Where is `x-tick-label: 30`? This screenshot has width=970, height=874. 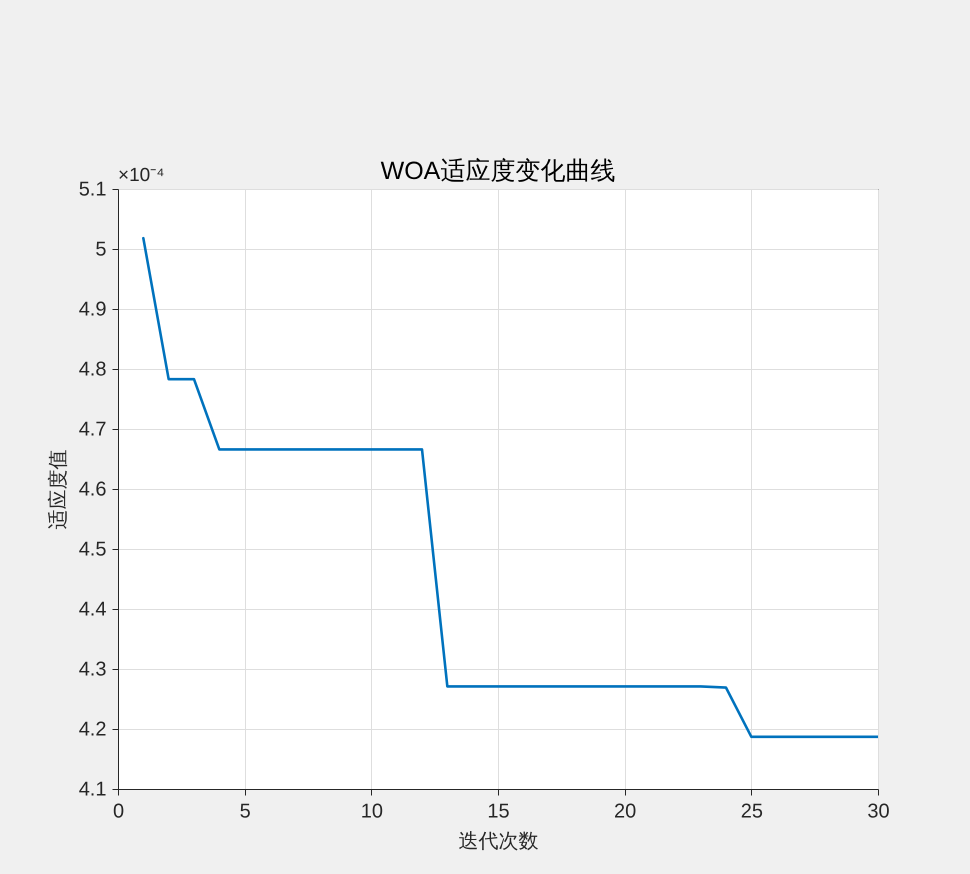 x-tick-label: 30 is located at coordinates (878, 811).